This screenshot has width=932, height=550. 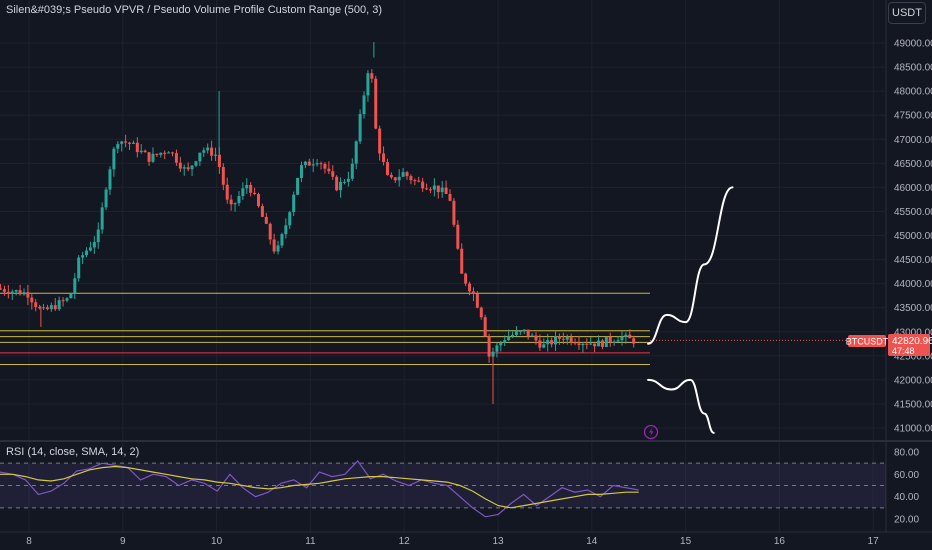 I want to click on price-tick-label: 41000.00, so click(x=913, y=429).